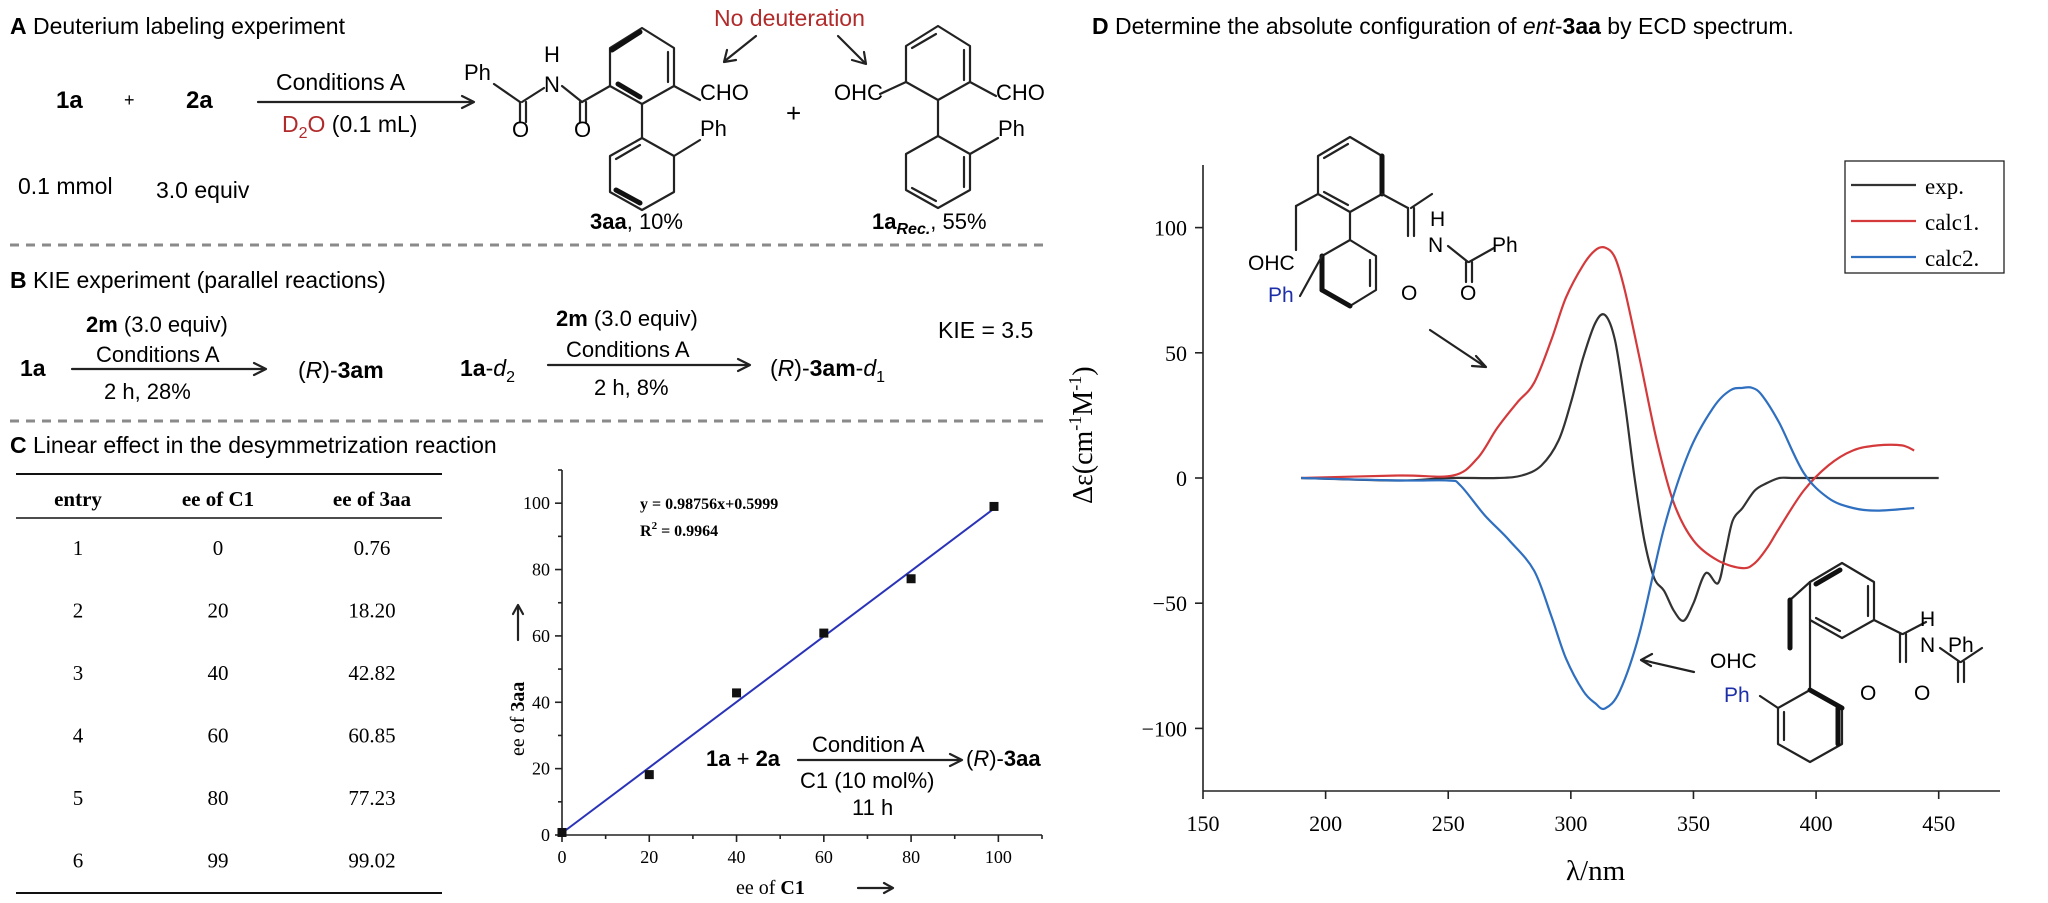 The height and width of the screenshot is (903, 2048). I want to click on fit-equation: y = 0.98756x+0.5999, so click(709, 504).